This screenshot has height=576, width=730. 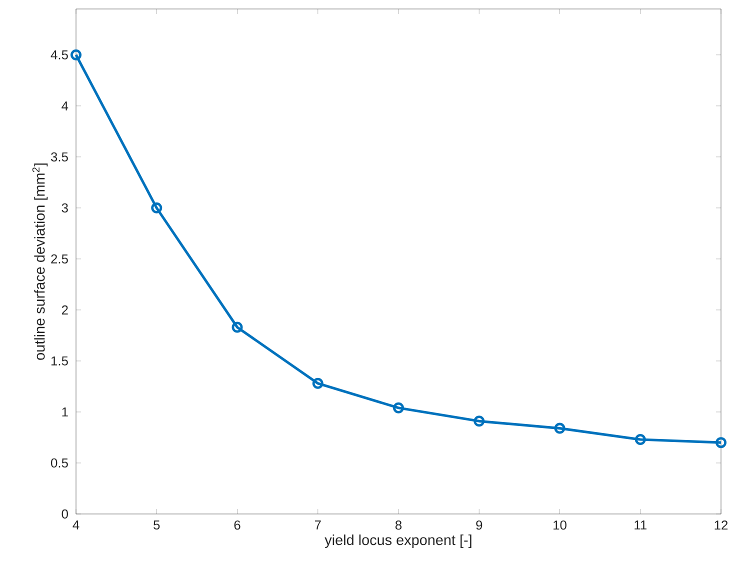 What do you see at coordinates (65, 514) in the screenshot?
I see `y-tick-label: 0` at bounding box center [65, 514].